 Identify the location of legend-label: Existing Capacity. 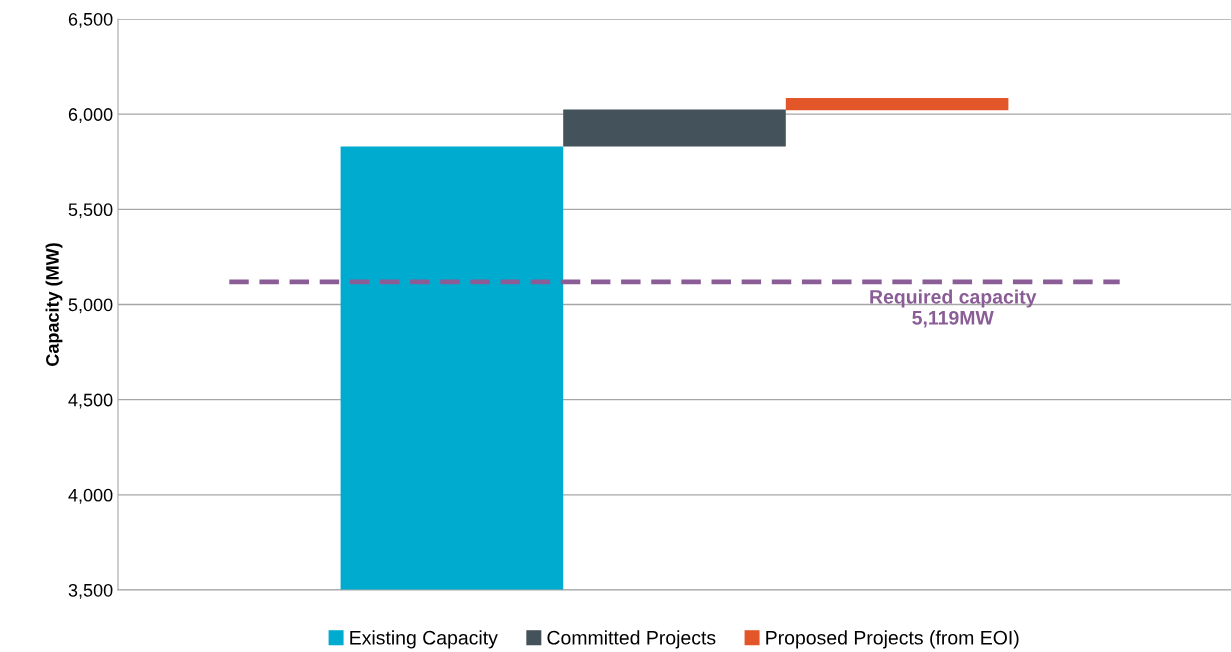
(424, 639).